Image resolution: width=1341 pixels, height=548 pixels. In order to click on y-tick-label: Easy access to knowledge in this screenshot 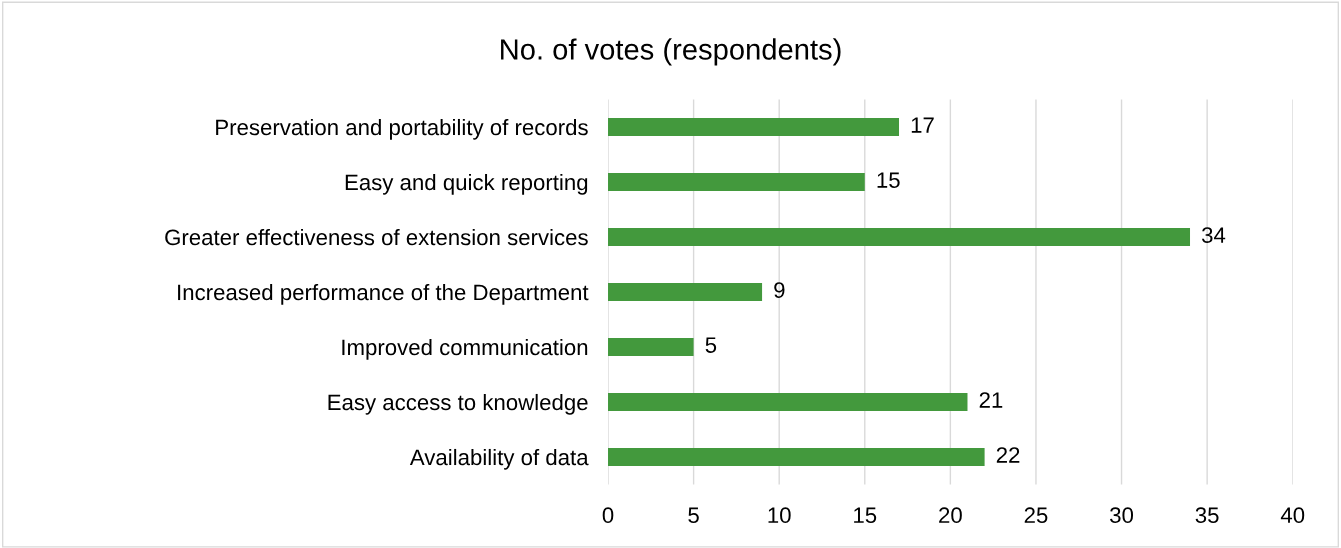, I will do `click(458, 404)`.